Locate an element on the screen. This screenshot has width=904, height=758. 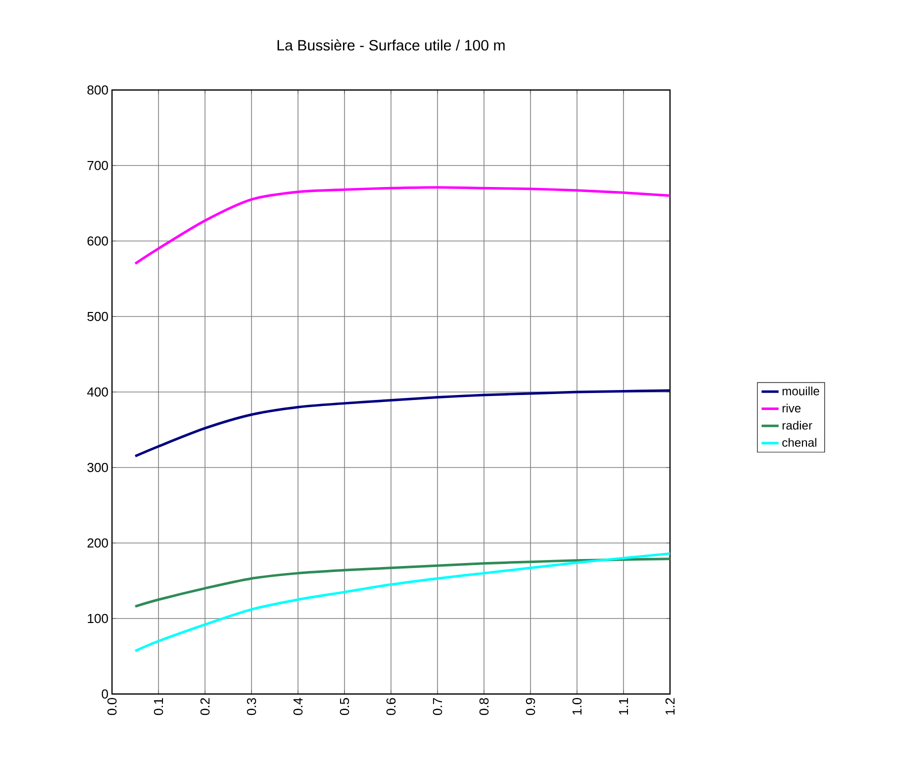
x-tick-label: 1.1 is located at coordinates (623, 706).